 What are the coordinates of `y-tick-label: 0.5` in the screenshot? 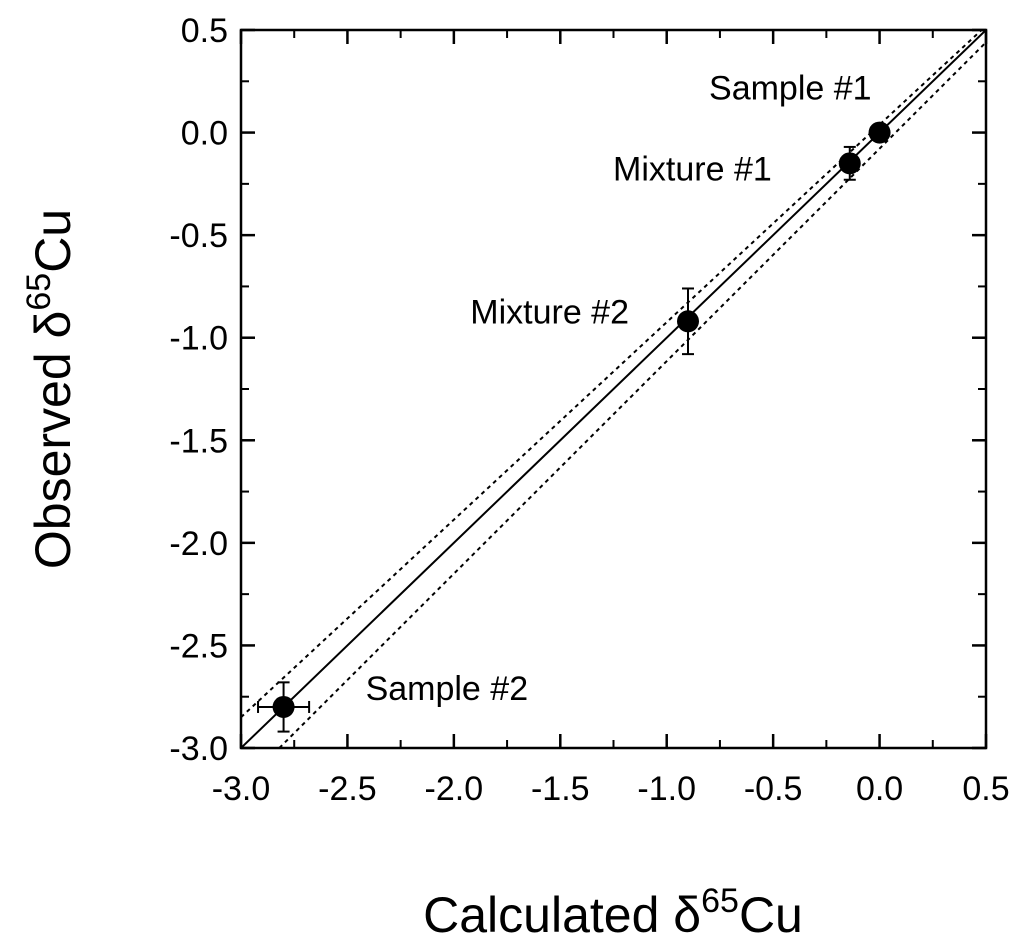 It's located at (204, 31).